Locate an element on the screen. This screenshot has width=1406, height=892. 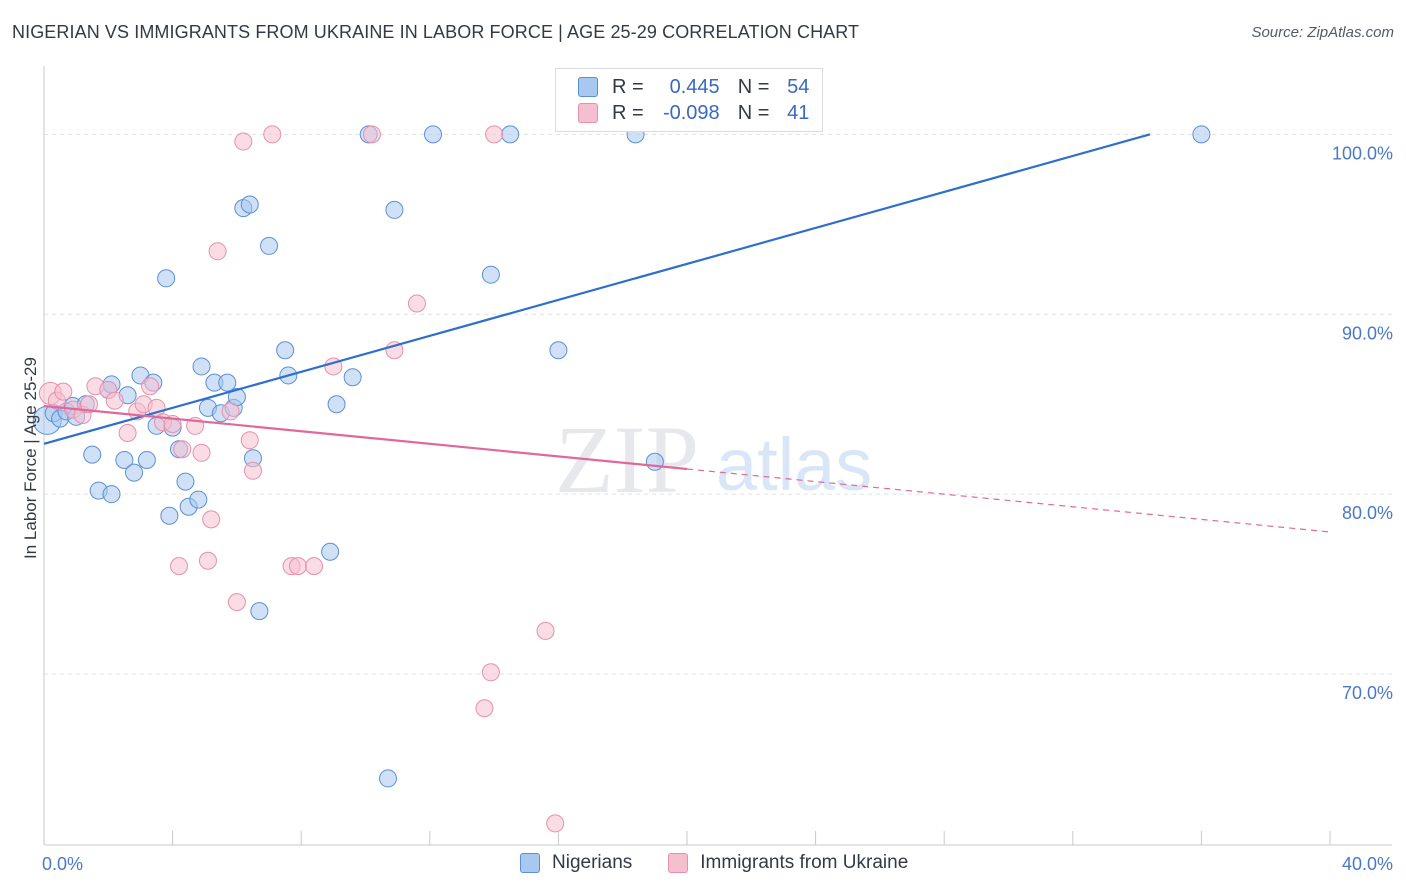
trend-line-ukraine-extension is located at coordinates (1008, 500).